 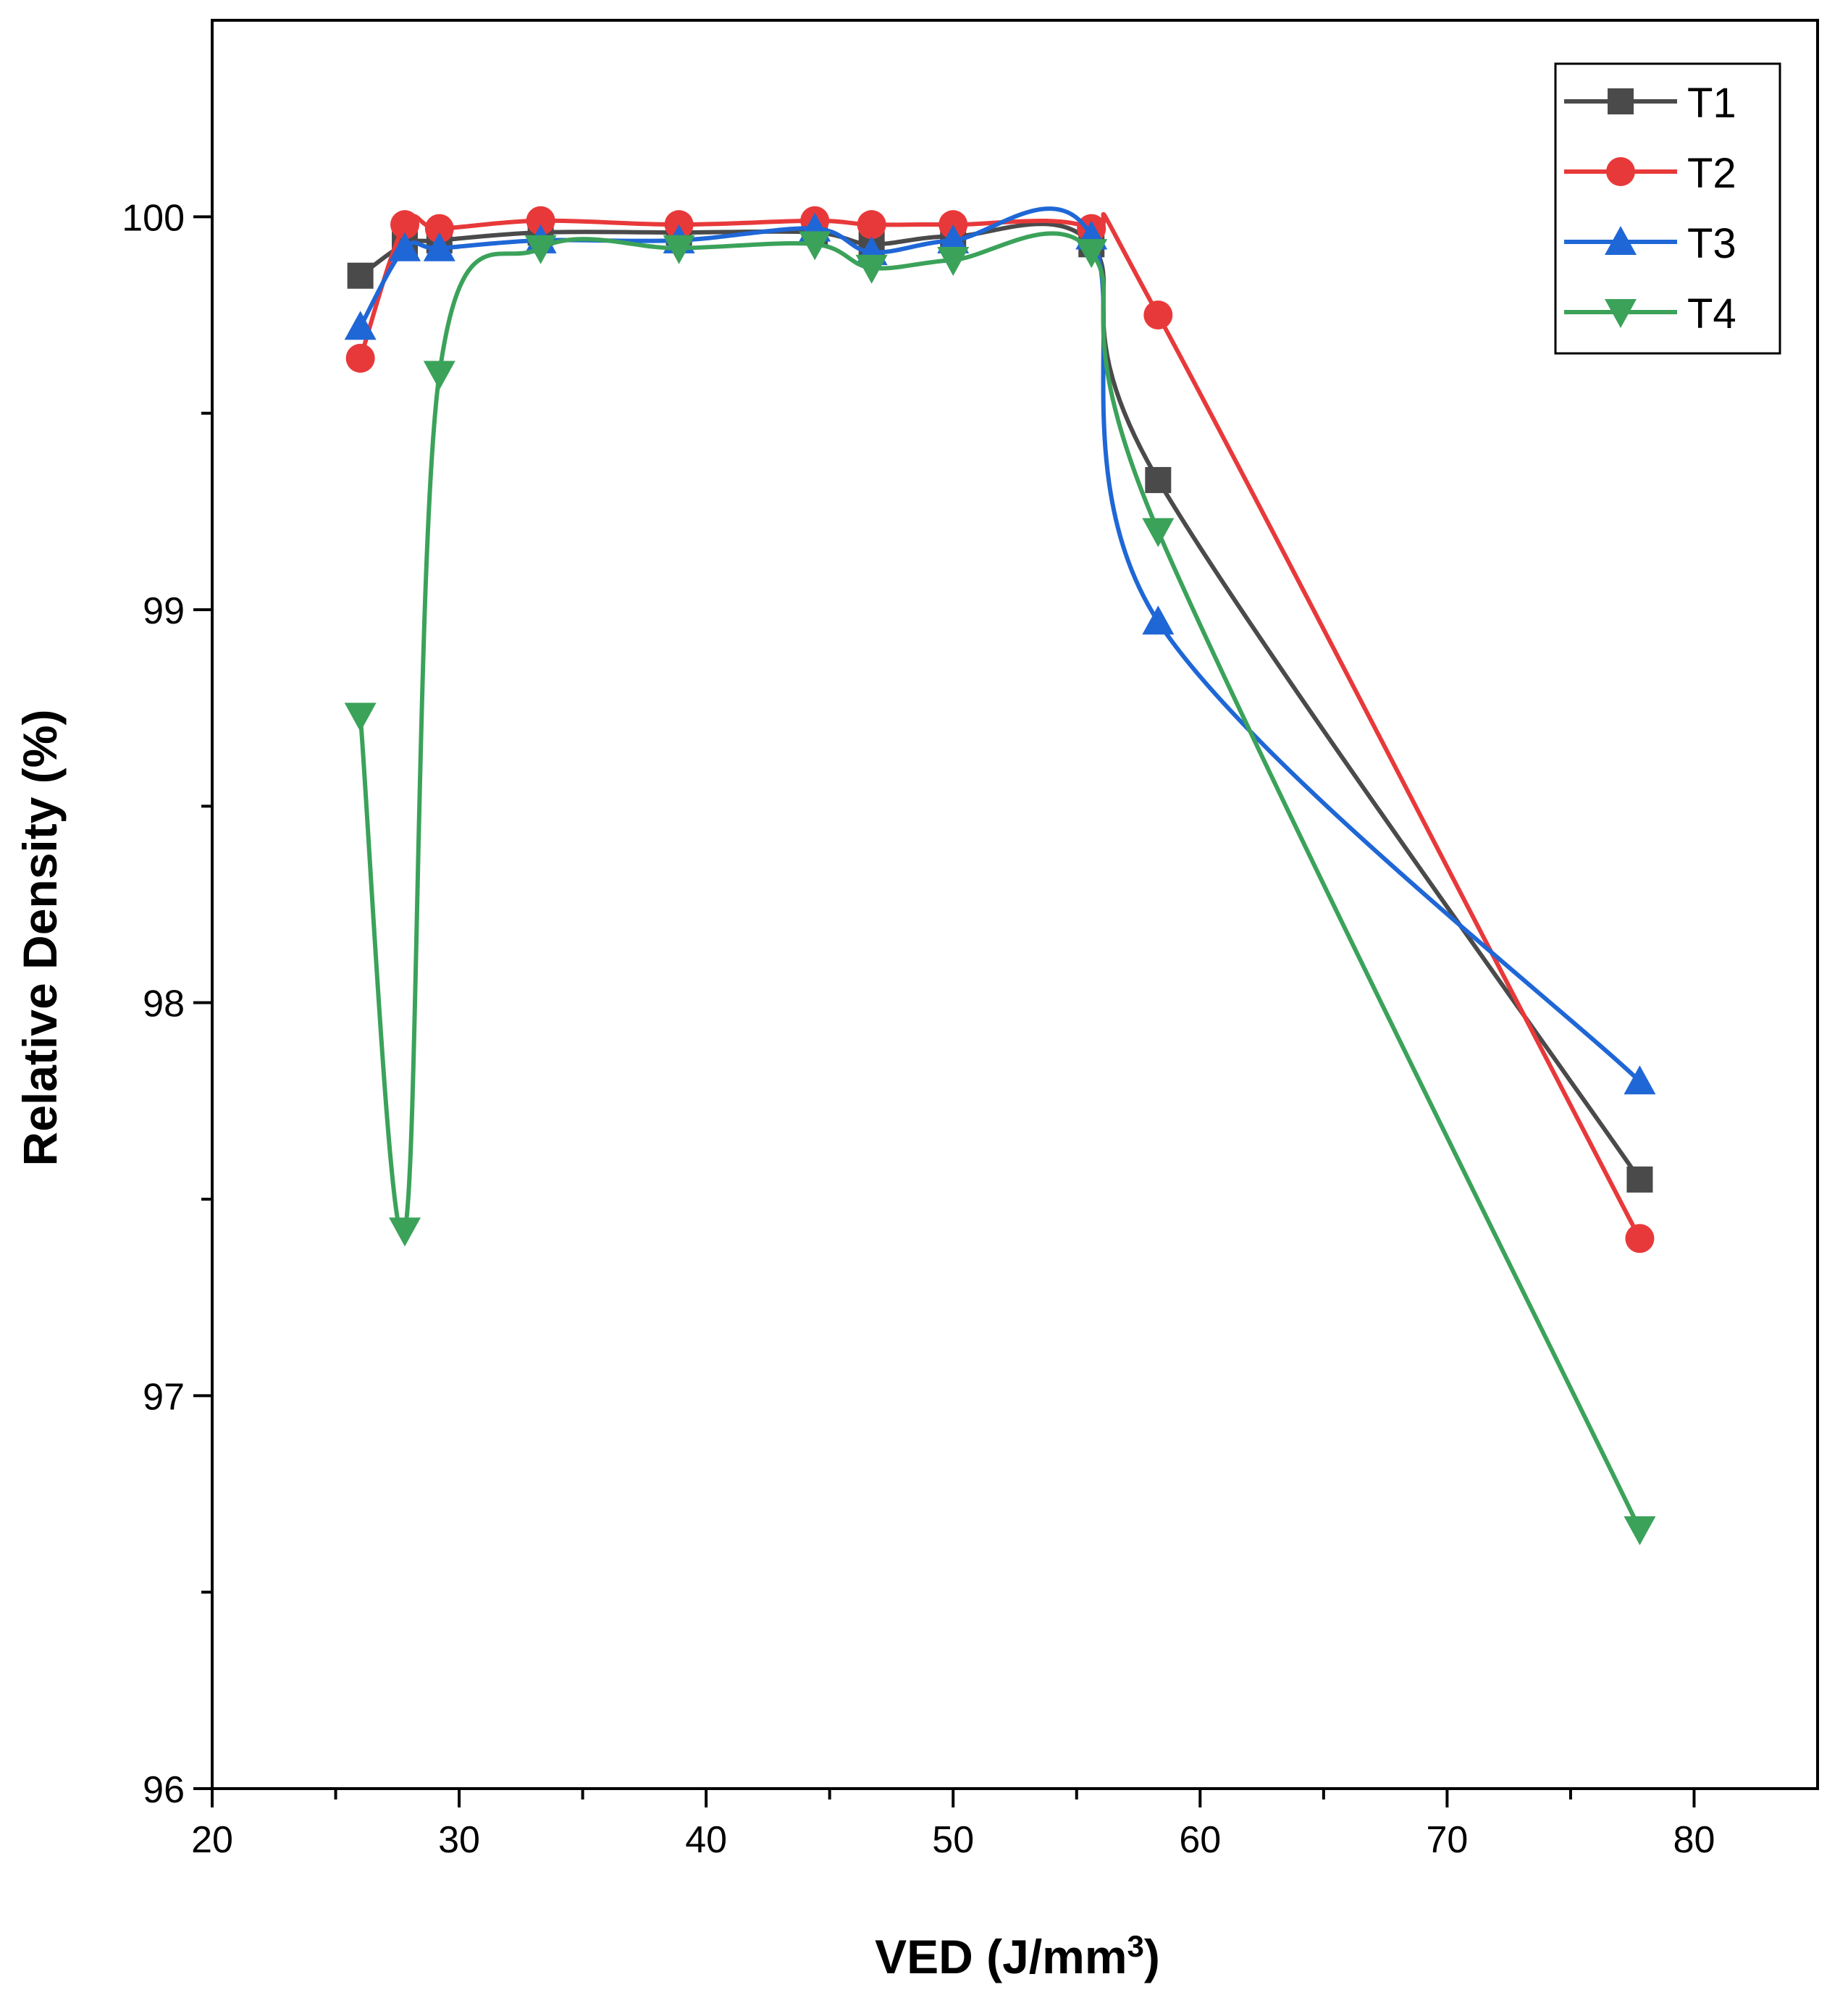 What do you see at coordinates (1711, 103) in the screenshot?
I see `legend-label-t1: T1` at bounding box center [1711, 103].